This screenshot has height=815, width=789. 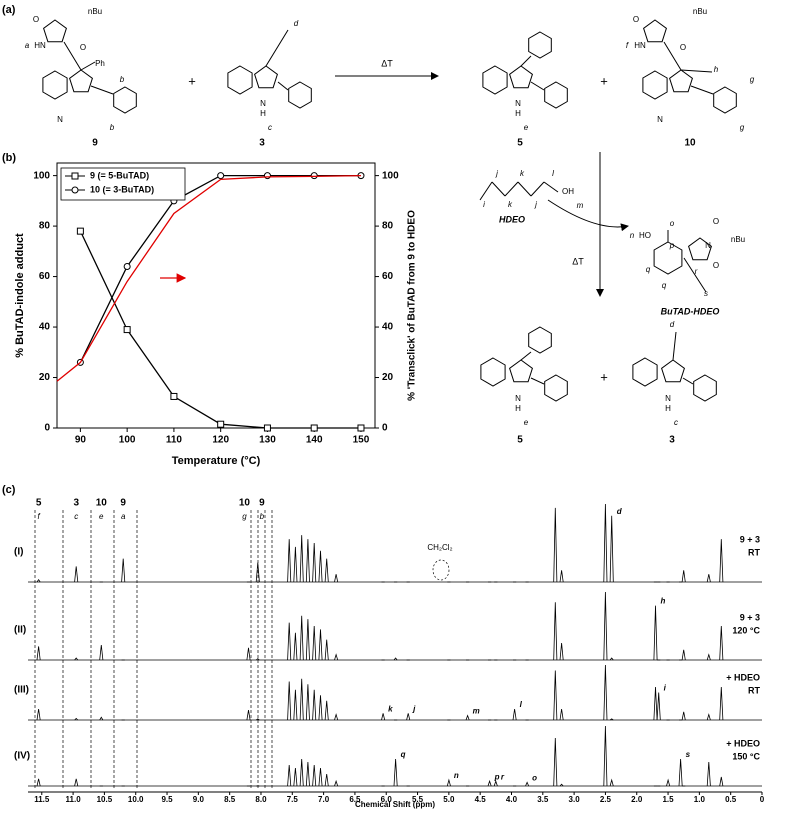 What do you see at coordinates (81, 440) in the screenshot?
I see `x-tick-label: 90` at bounding box center [81, 440].